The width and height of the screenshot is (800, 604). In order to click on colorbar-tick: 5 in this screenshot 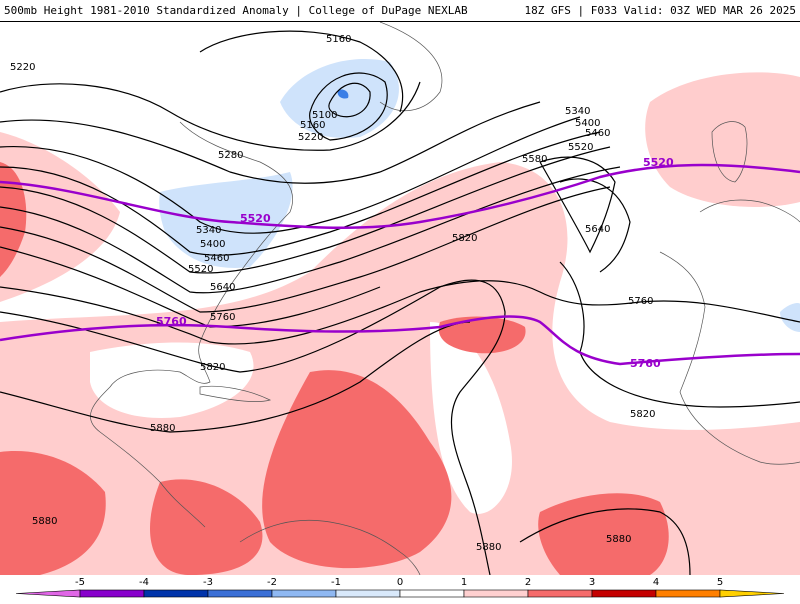, I will do `click(720, 582)`.